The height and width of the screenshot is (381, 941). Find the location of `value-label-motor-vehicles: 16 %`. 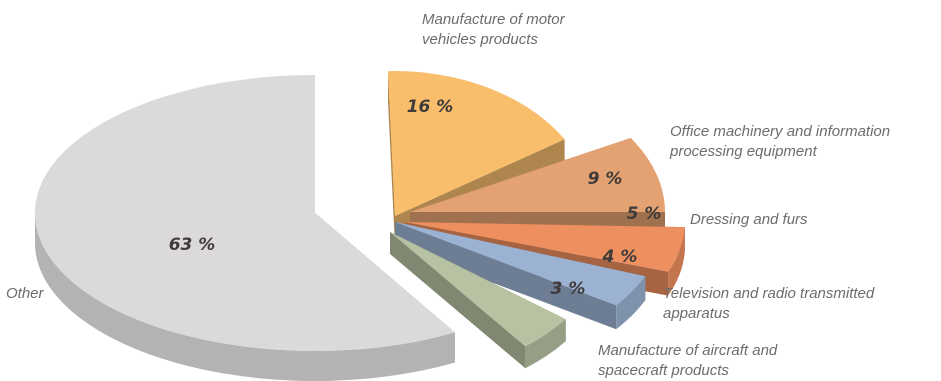

value-label-motor-vehicles: 16 % is located at coordinates (430, 107).